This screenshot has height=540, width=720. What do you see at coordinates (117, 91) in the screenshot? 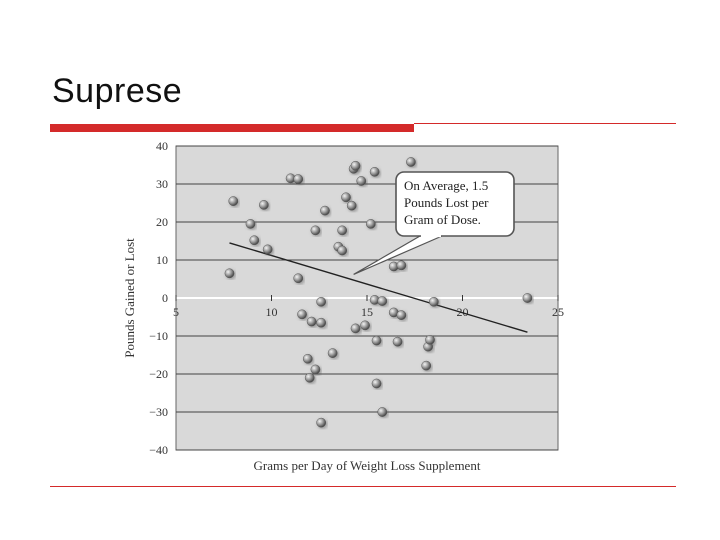
I see `slide-title: Suprese` at bounding box center [117, 91].